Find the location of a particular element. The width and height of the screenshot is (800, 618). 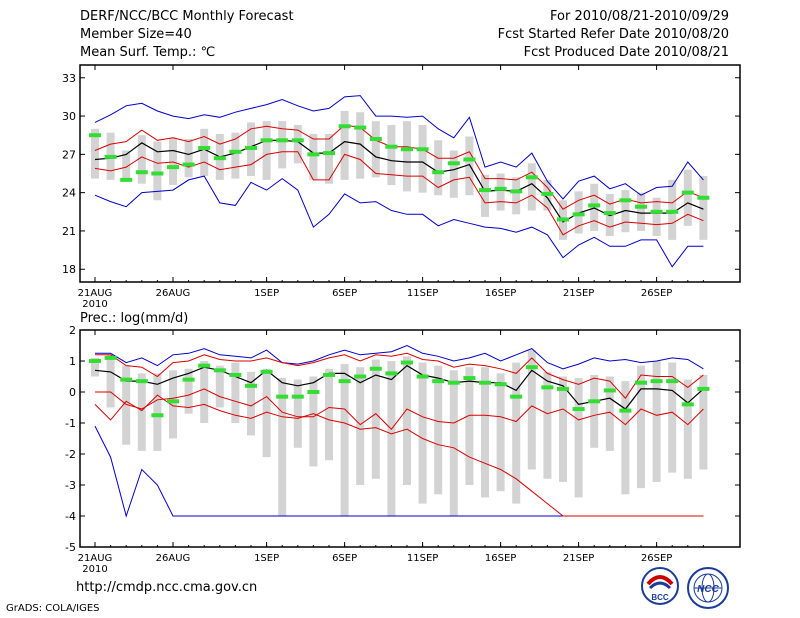

prec-minus-sd-line is located at coordinates (399, 409).